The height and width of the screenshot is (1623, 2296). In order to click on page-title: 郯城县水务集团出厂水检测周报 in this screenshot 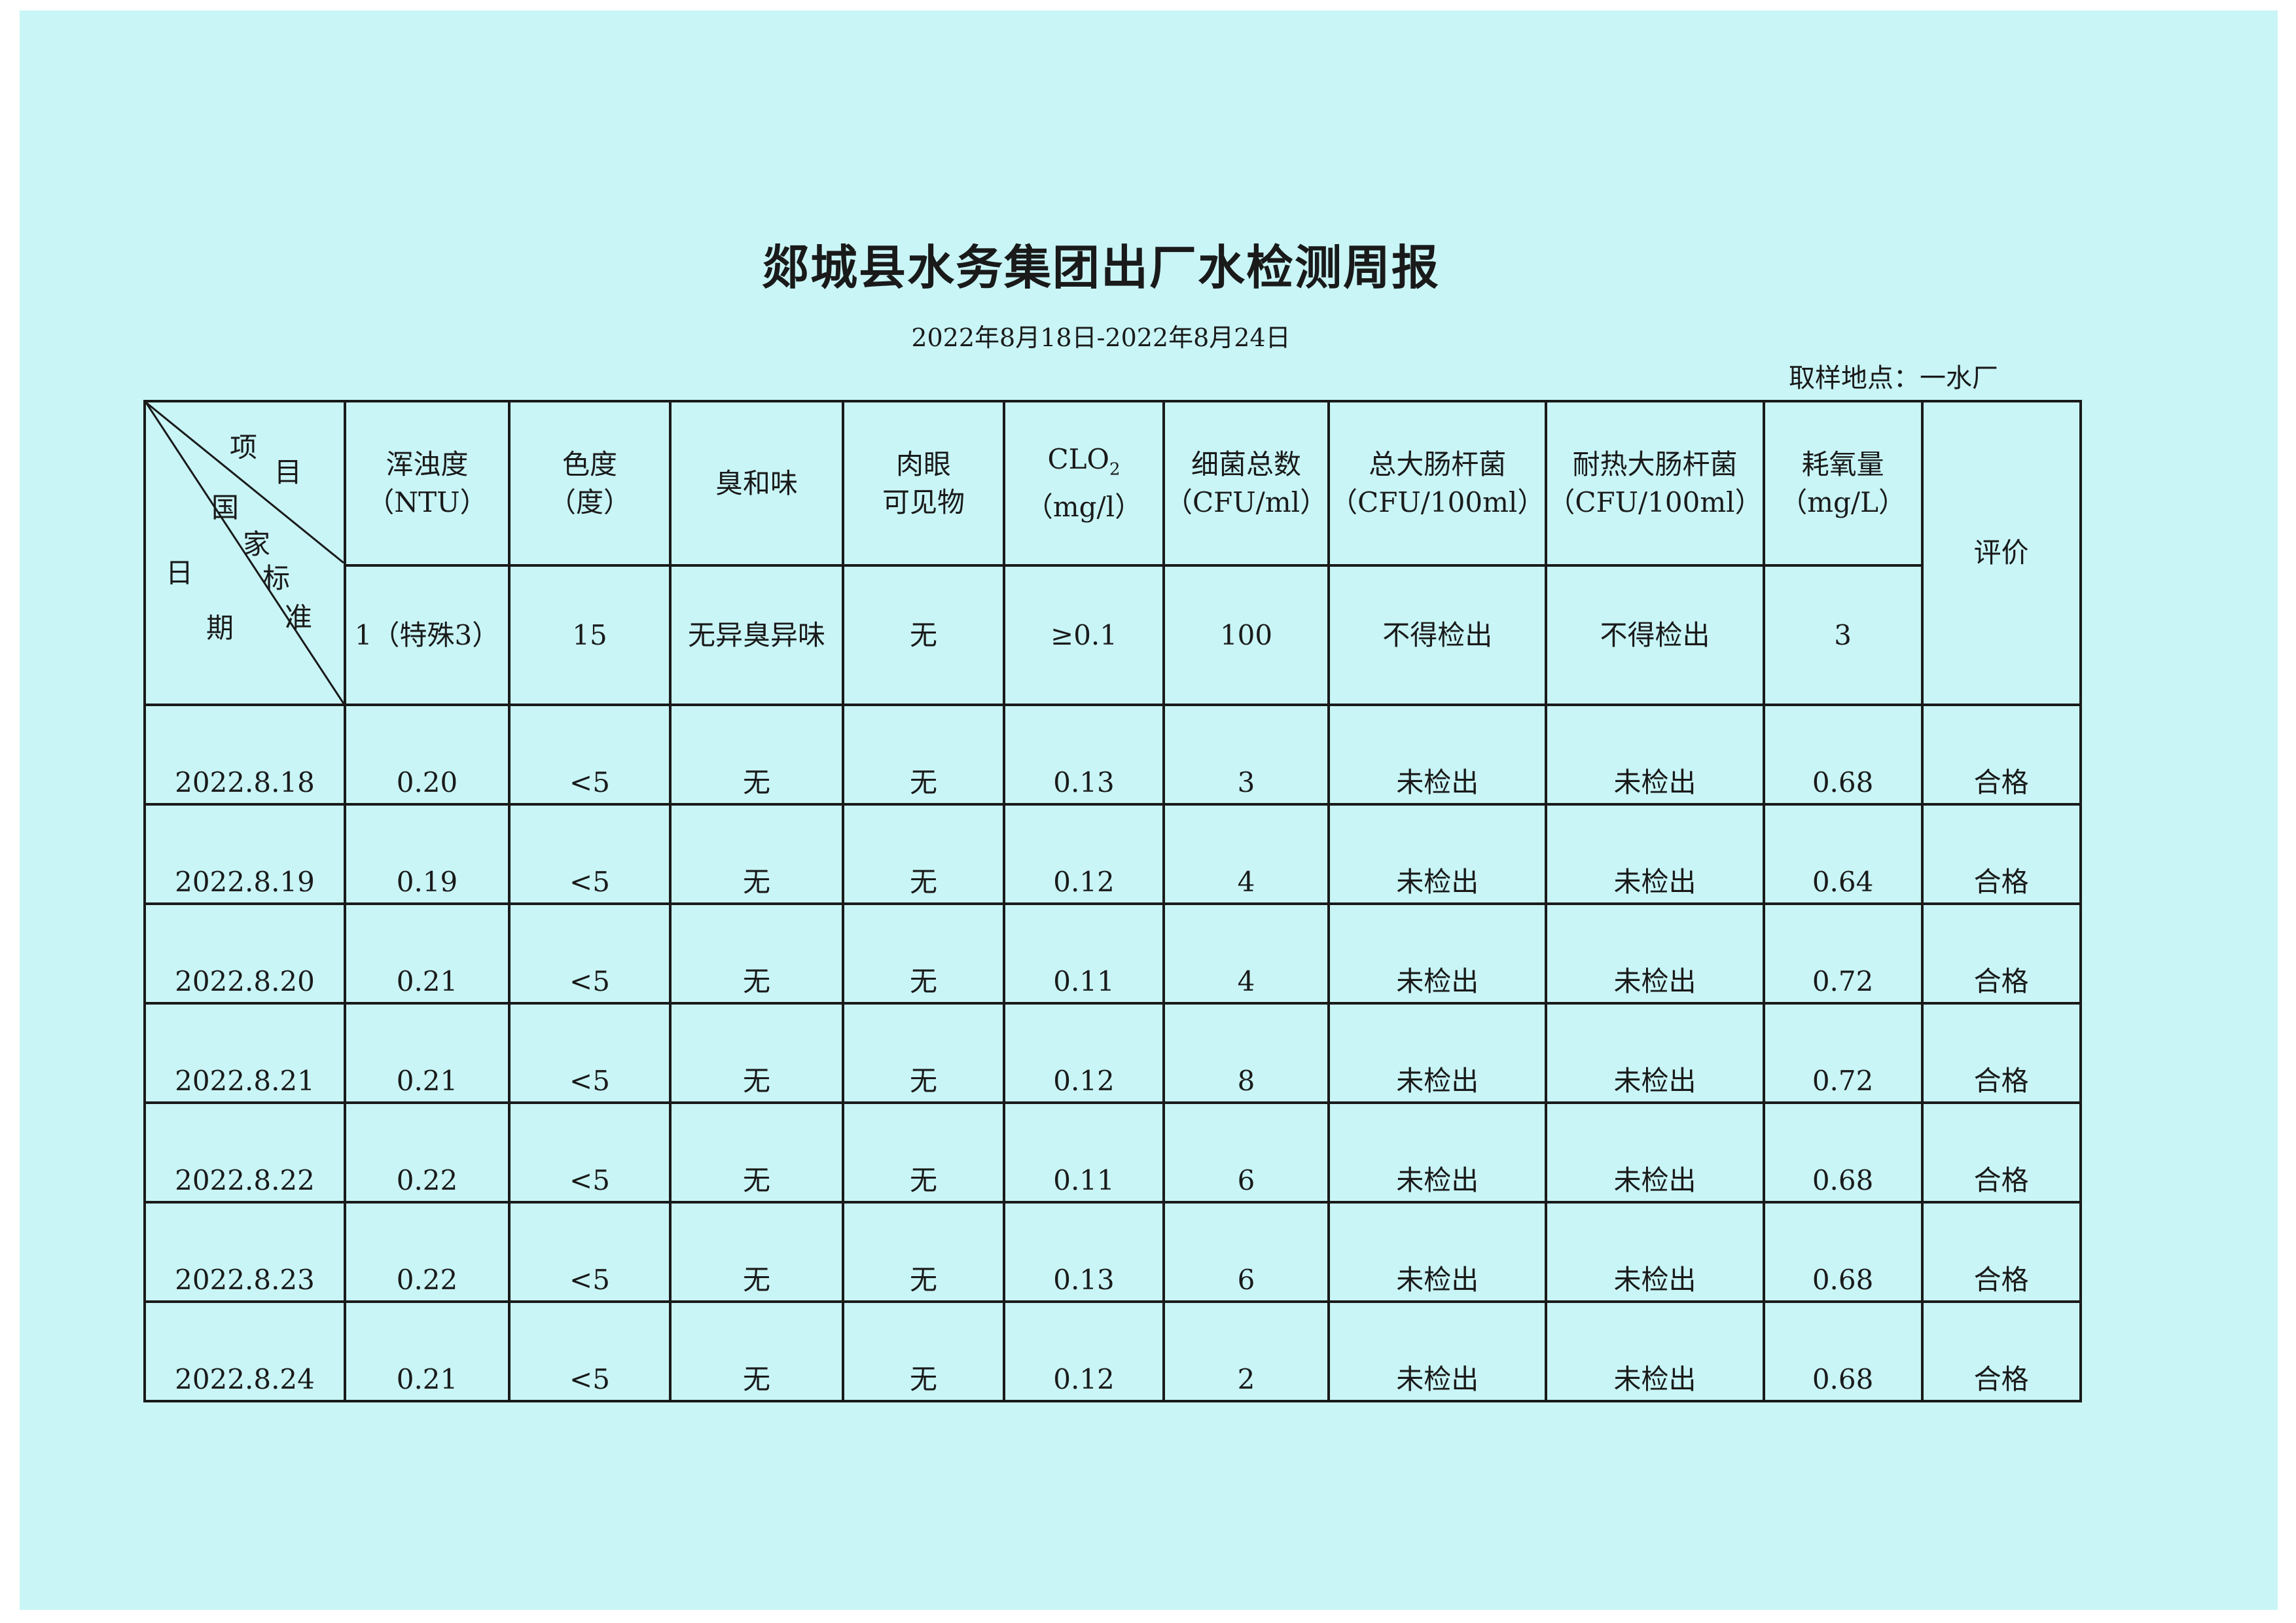, I will do `click(1100, 267)`.